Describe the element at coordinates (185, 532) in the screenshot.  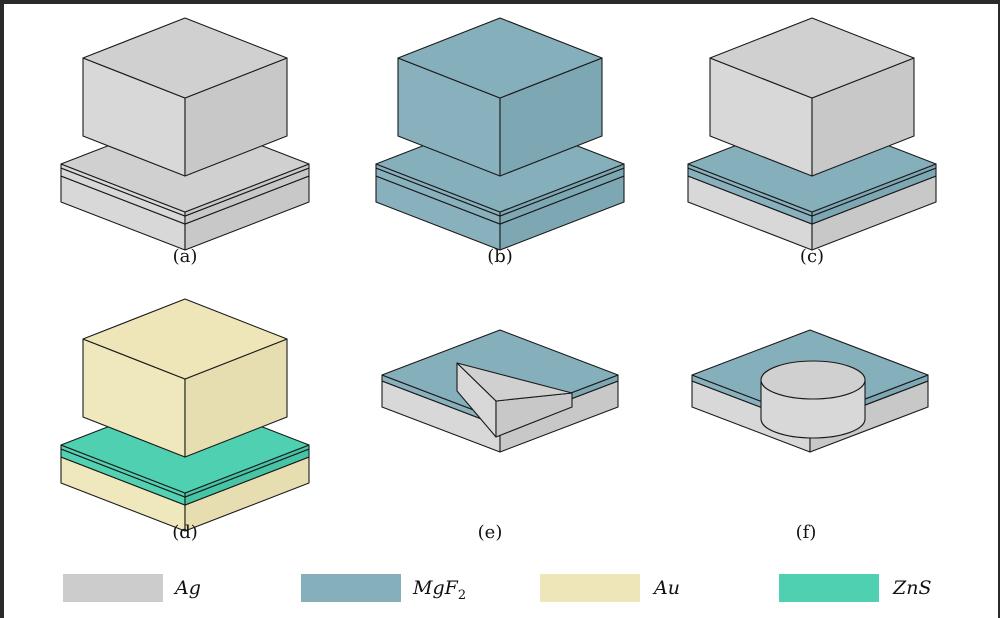
I see `caption-d: (d)` at that location.